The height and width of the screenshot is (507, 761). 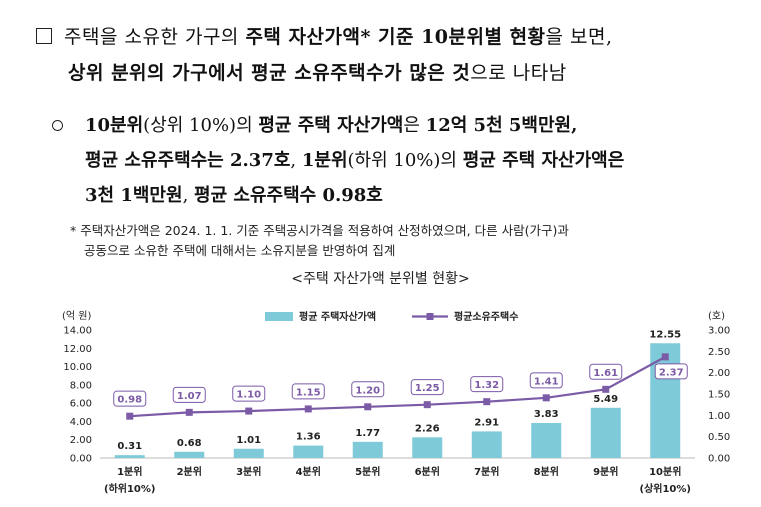 What do you see at coordinates (81, 404) in the screenshot?
I see `y-left-tick: 6.00` at bounding box center [81, 404].